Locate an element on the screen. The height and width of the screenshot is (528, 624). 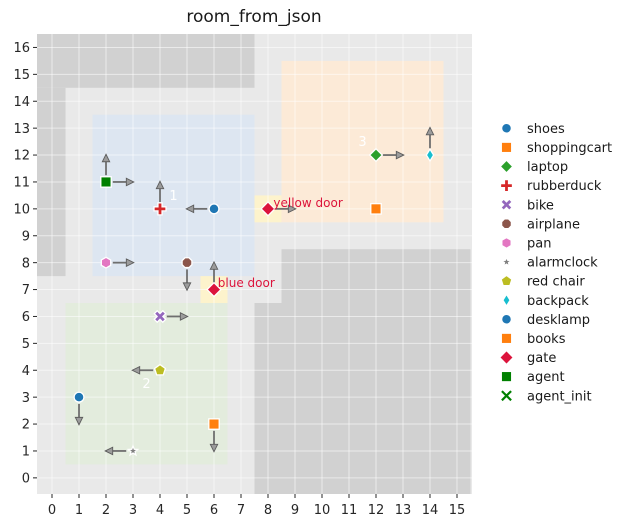
arrow-agent-up is located at coordinates (106, 164).